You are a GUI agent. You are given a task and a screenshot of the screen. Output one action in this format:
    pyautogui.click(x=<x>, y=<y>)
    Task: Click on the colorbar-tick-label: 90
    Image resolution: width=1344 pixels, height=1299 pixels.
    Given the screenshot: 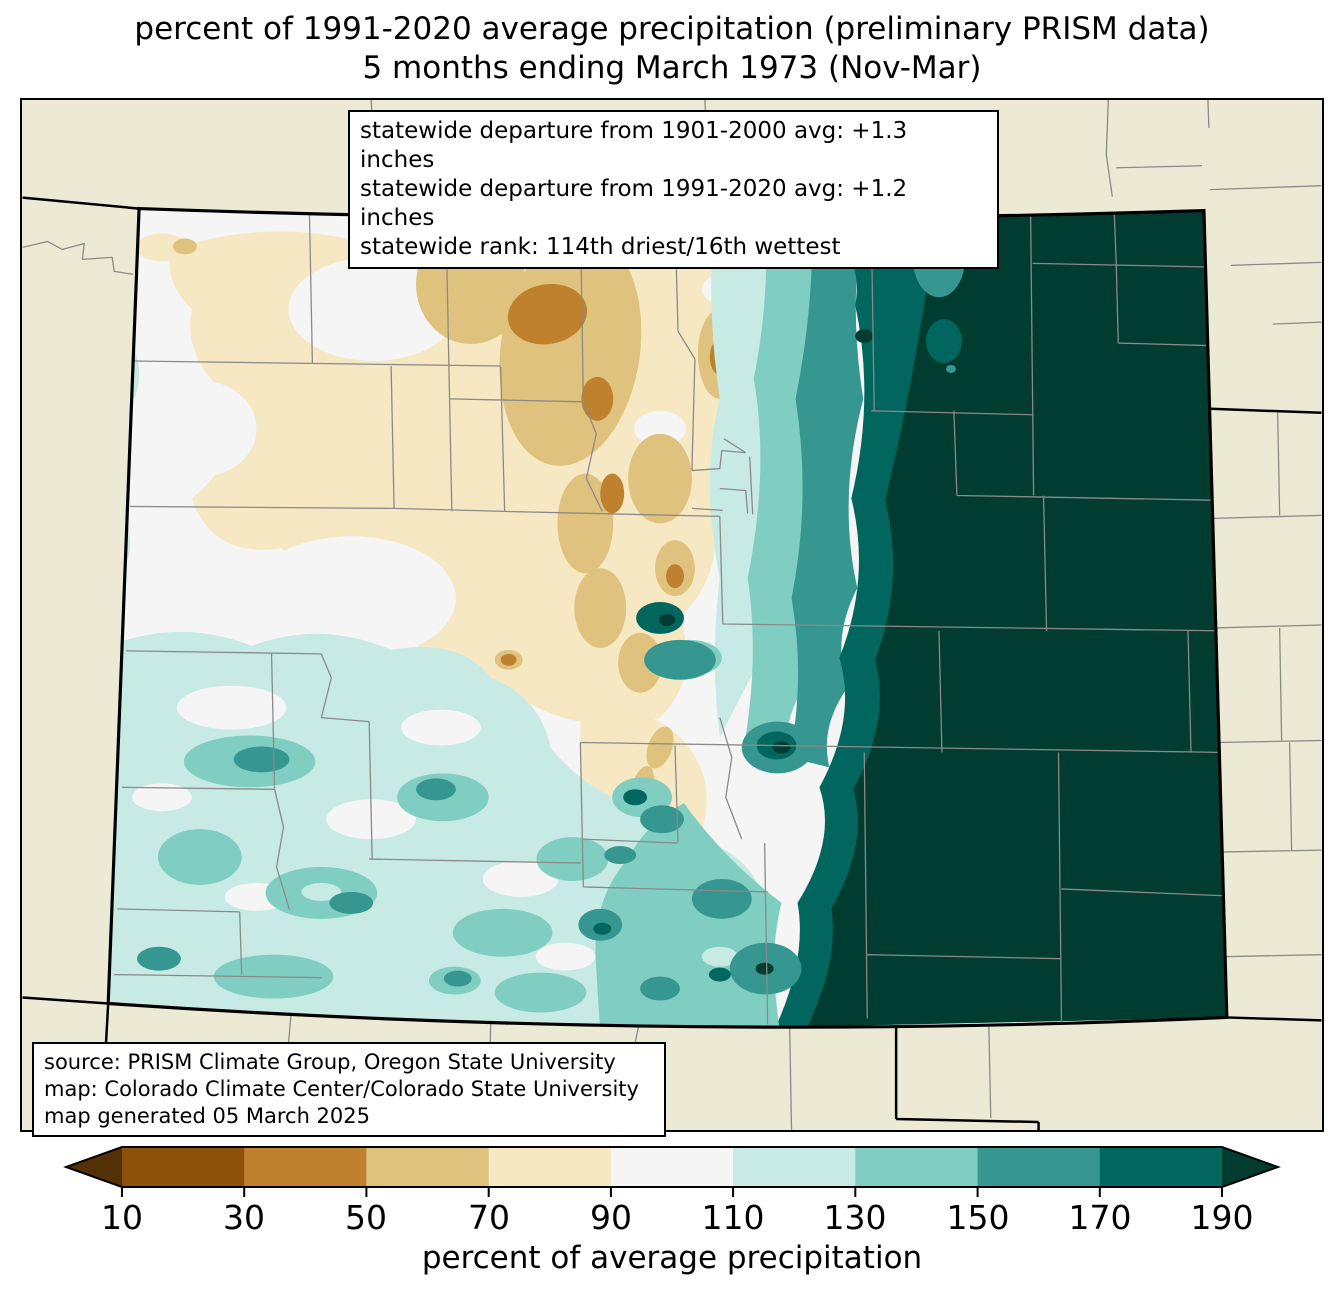 What is the action you would take?
    pyautogui.click(x=611, y=1217)
    